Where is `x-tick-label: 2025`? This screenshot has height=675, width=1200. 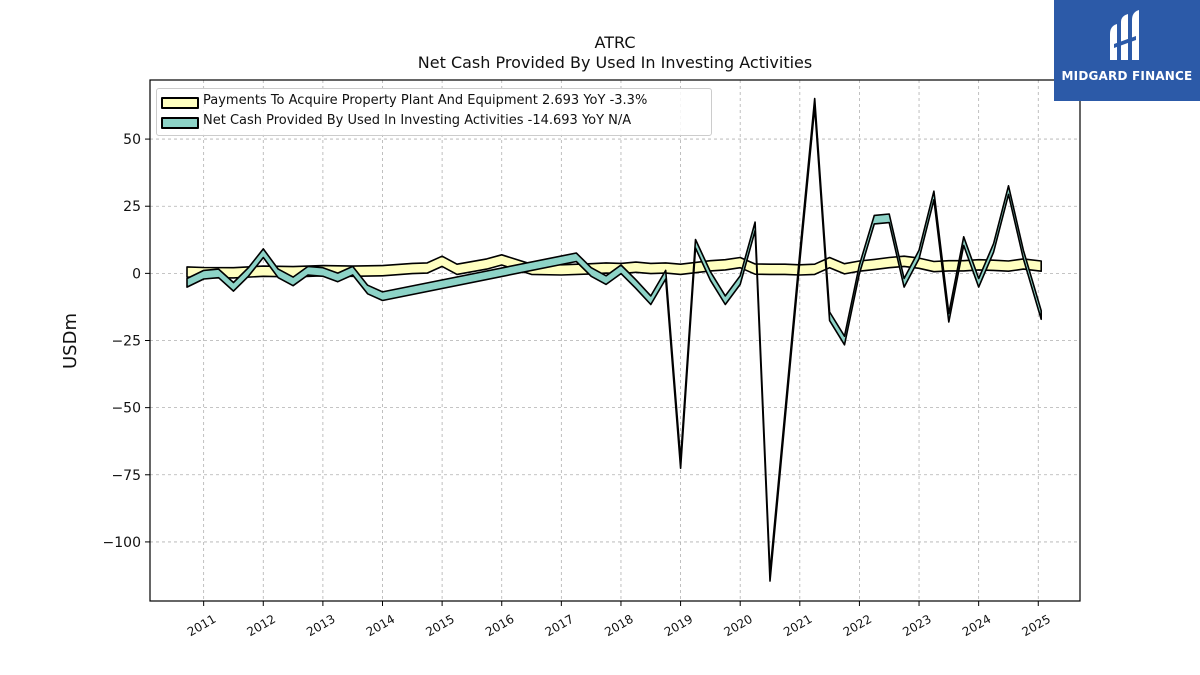
x-tick-label: 2025 is located at coordinates (1036, 625).